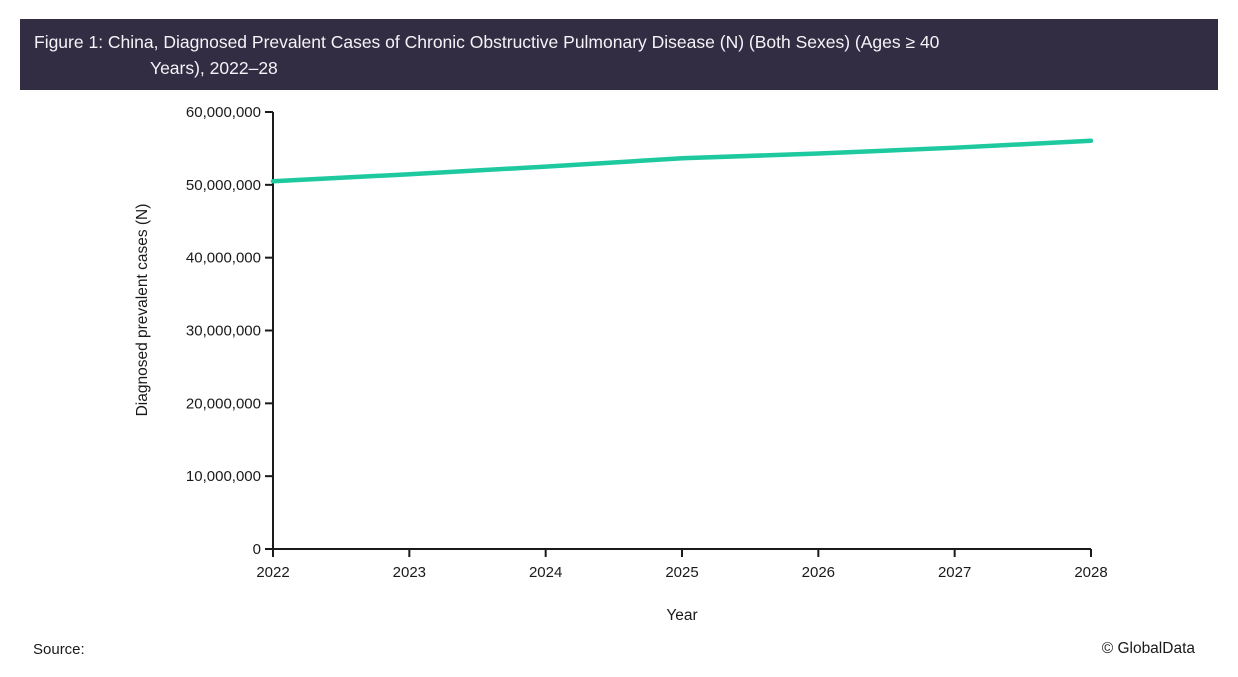 The image size is (1238, 677). I want to click on y-tick-label: 50,000,000, so click(223, 185).